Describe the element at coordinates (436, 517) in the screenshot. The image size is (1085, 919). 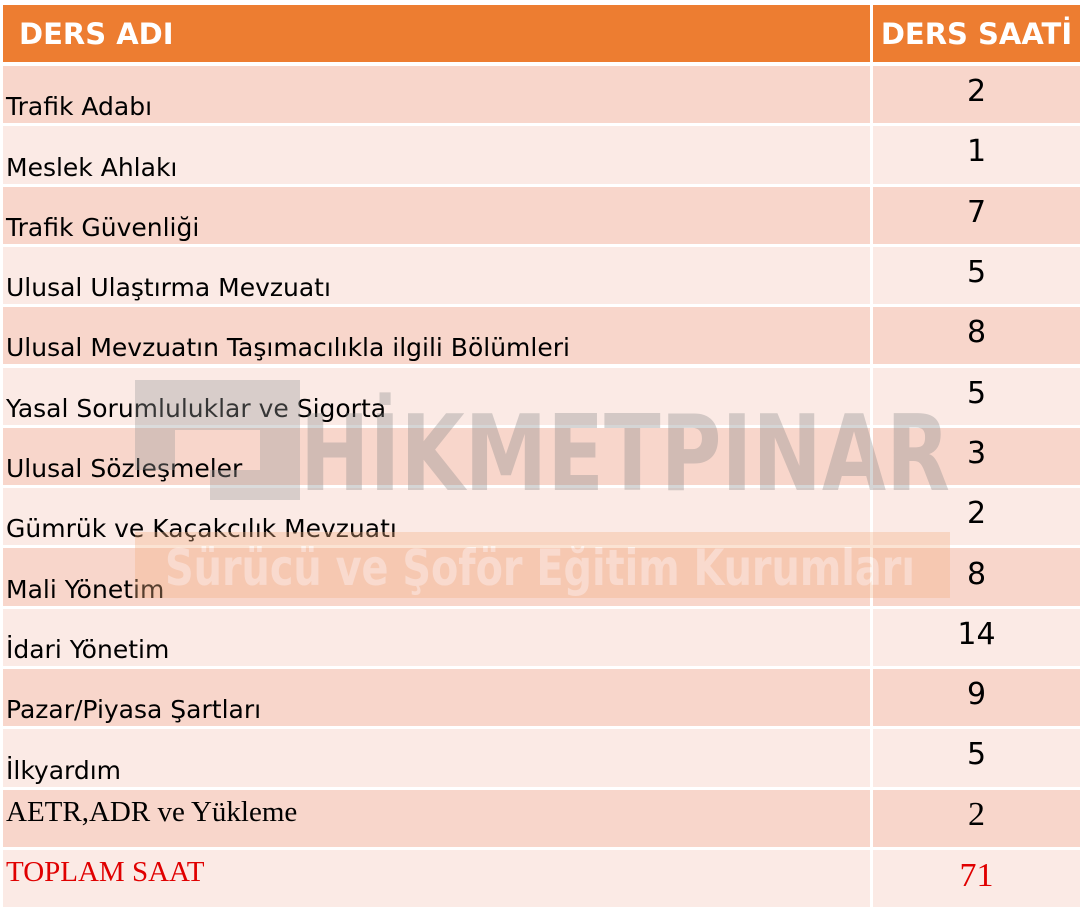
I see `row-name: Gümrük ve Kaçakcılık Mevzuatı` at that location.